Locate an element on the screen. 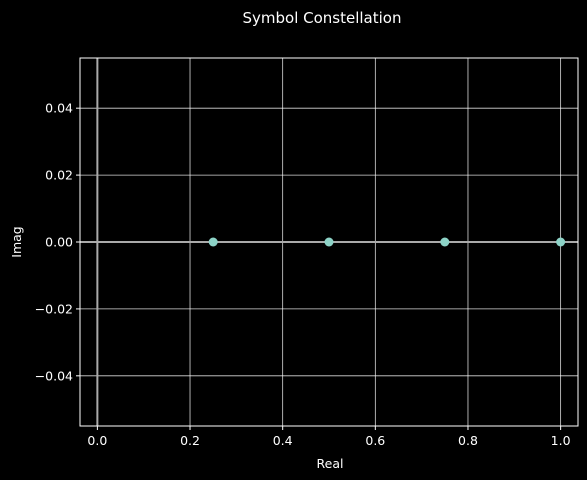 The height and width of the screenshot is (480, 587). x-tick-label: 0.2 is located at coordinates (190, 440).